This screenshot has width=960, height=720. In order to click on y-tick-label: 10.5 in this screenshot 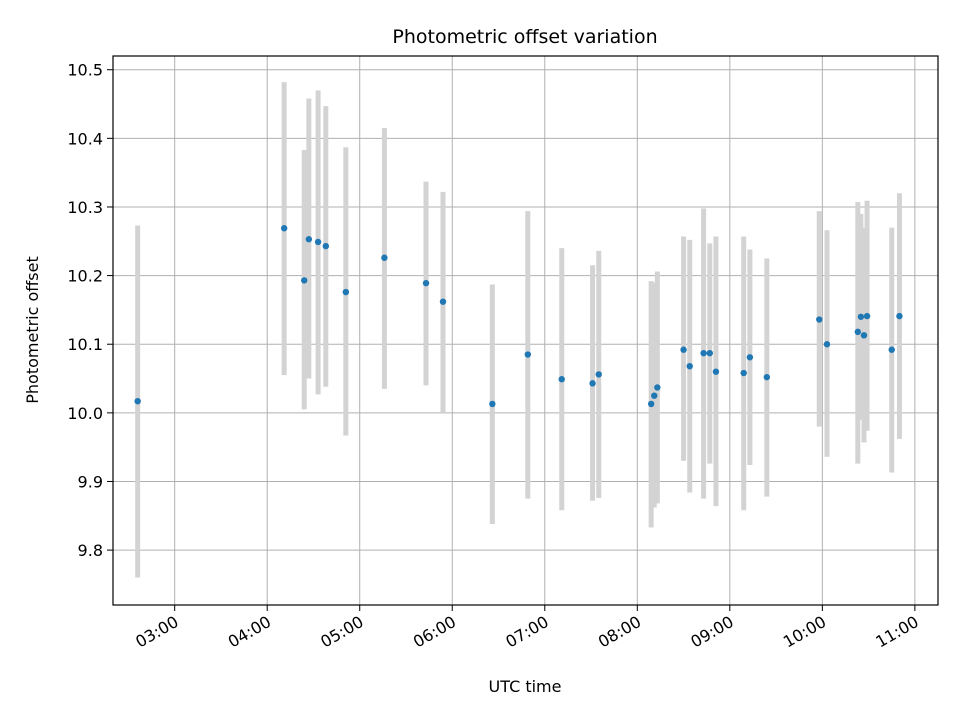, I will do `click(85, 70)`.